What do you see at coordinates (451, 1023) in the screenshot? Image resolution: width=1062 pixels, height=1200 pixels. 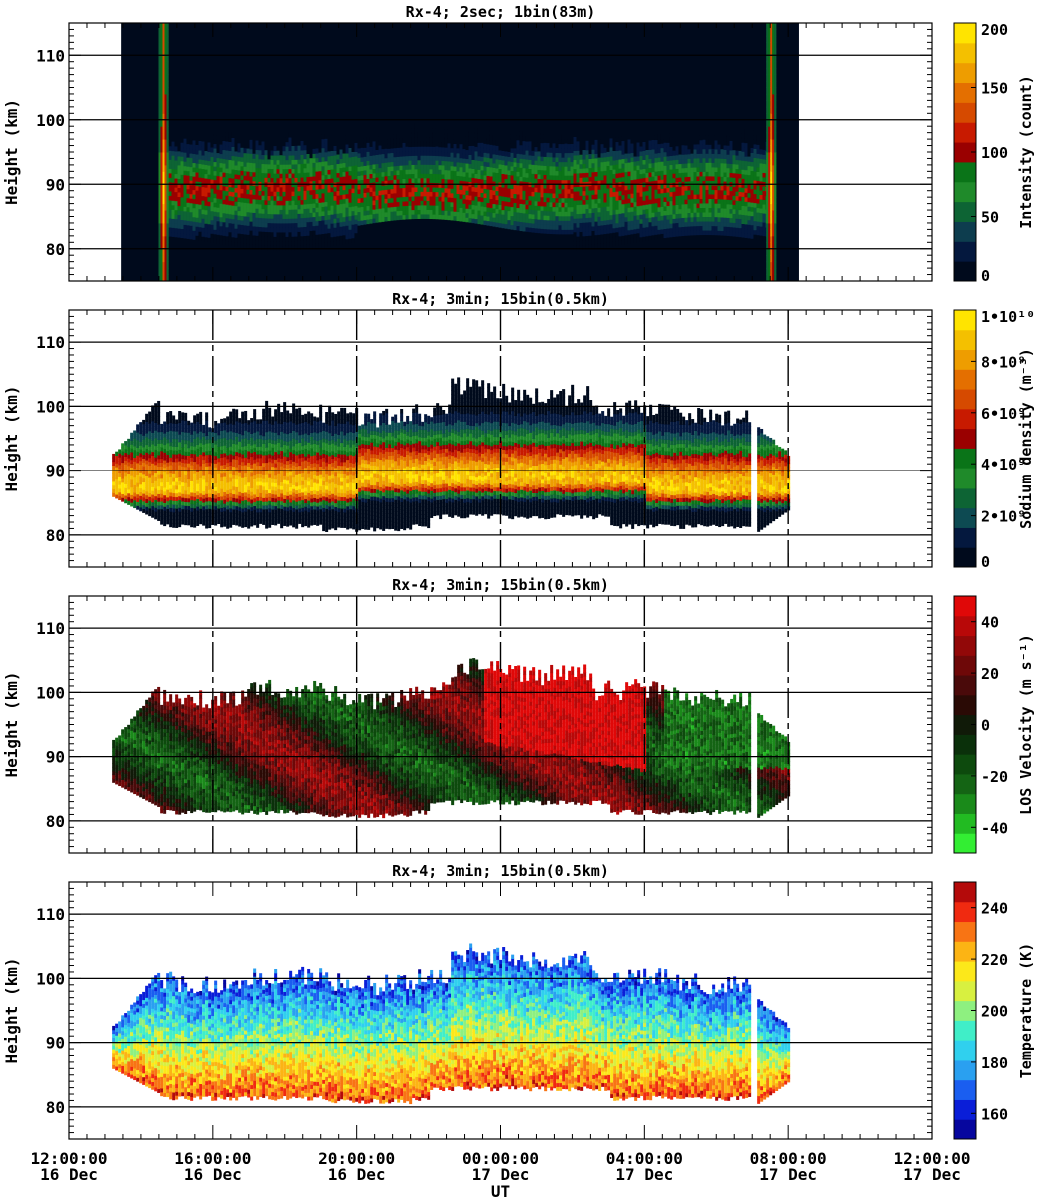 I see `heatmap-cells` at bounding box center [451, 1023].